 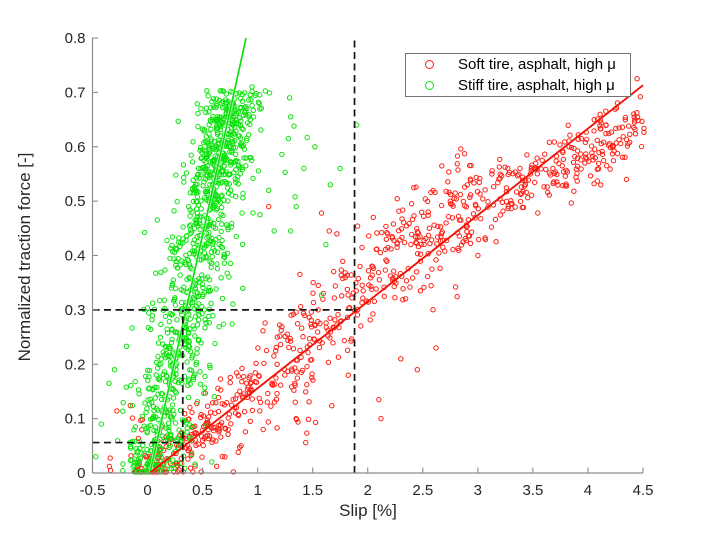 I want to click on x-tick-label: 4, so click(x=588, y=490).